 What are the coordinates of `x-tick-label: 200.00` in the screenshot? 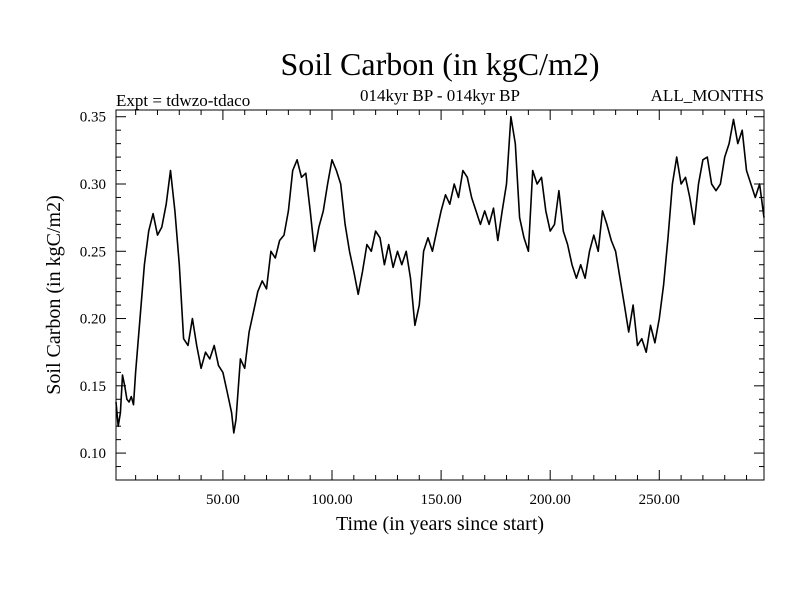 It's located at (550, 500).